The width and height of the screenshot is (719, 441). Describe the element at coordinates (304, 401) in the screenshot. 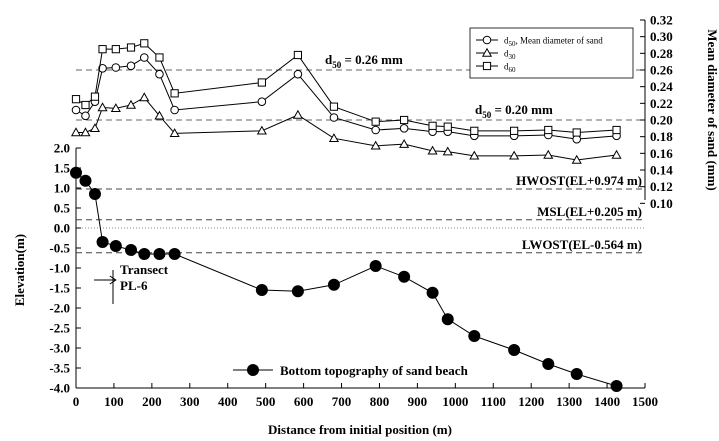

I see `x-tick-label: 600` at that location.